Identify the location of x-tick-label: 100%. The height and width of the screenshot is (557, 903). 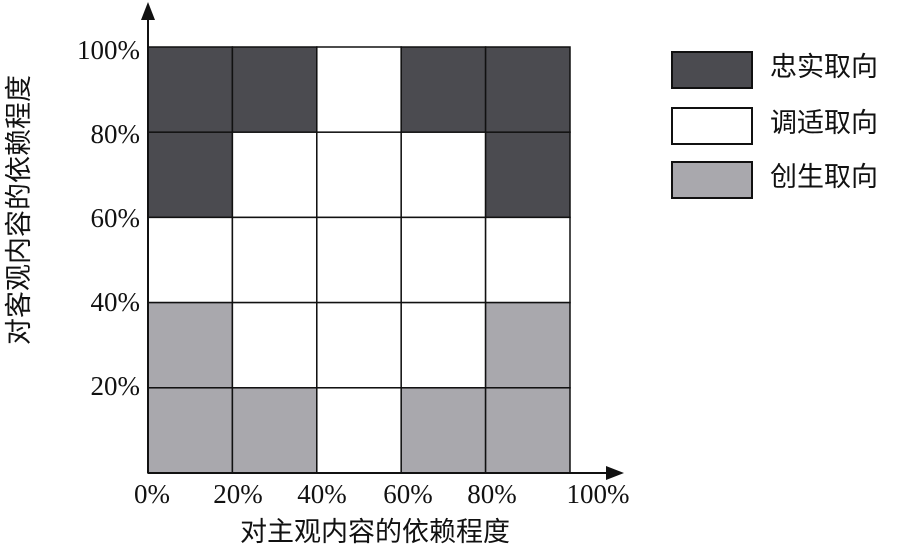
(598, 494).